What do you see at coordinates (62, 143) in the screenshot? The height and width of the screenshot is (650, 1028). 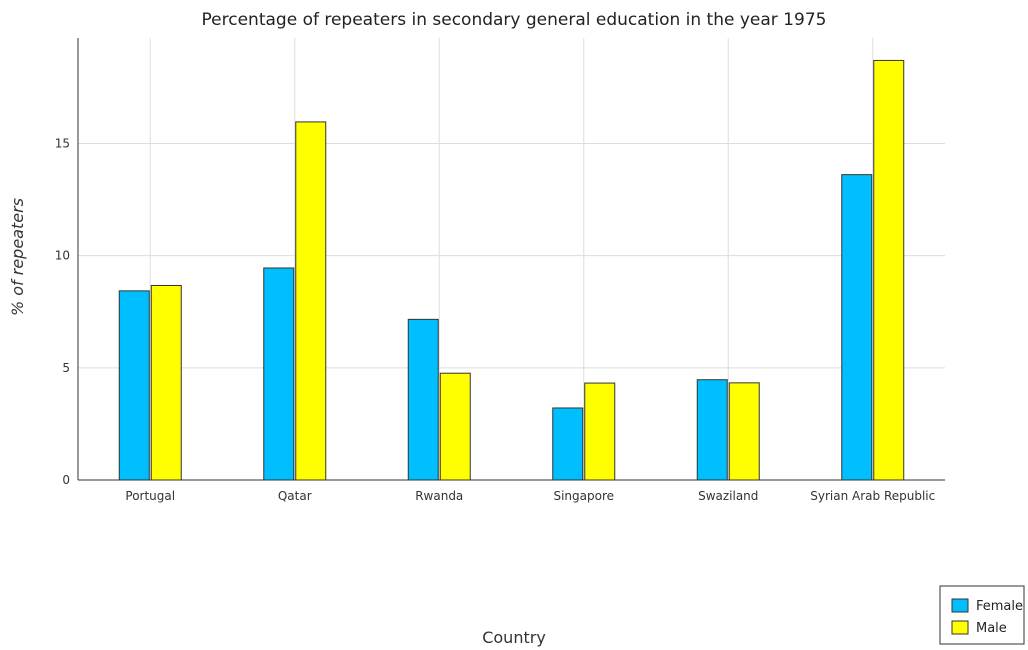 I see `y-tick-label: 15` at bounding box center [62, 143].